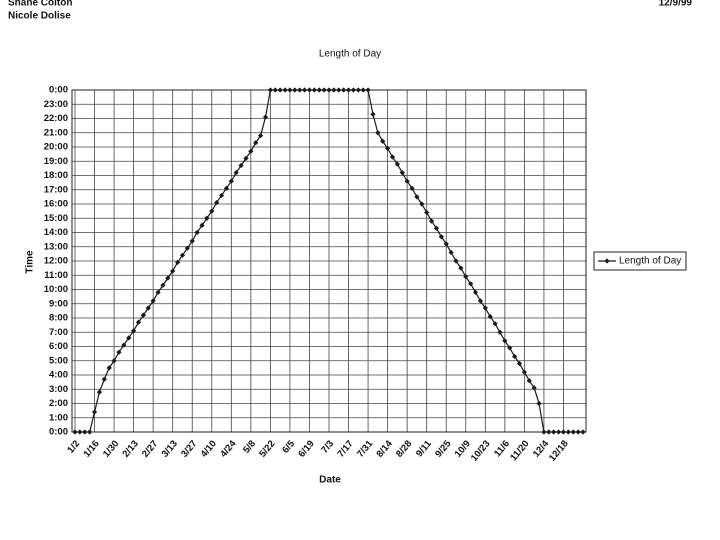 The height and width of the screenshot is (540, 720). I want to click on chart-title: Length of Day, so click(350, 54).